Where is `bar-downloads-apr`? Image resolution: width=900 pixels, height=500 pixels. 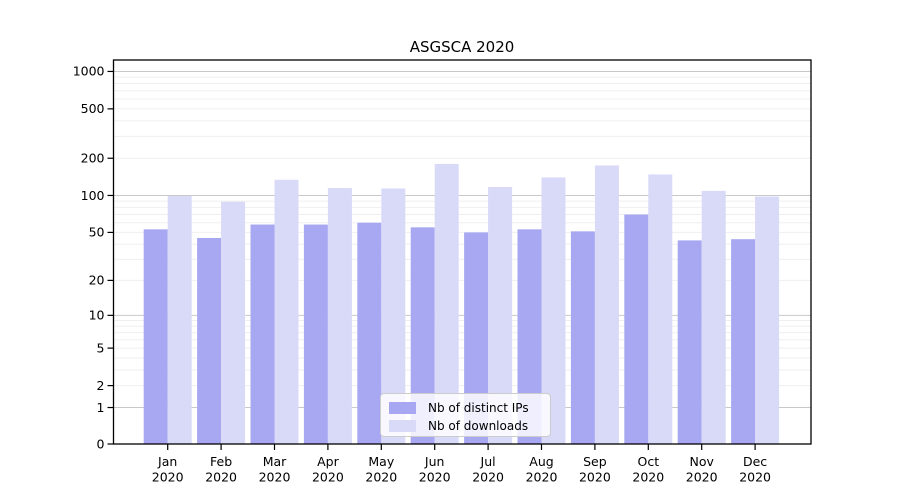 bar-downloads-apr is located at coordinates (339, 315).